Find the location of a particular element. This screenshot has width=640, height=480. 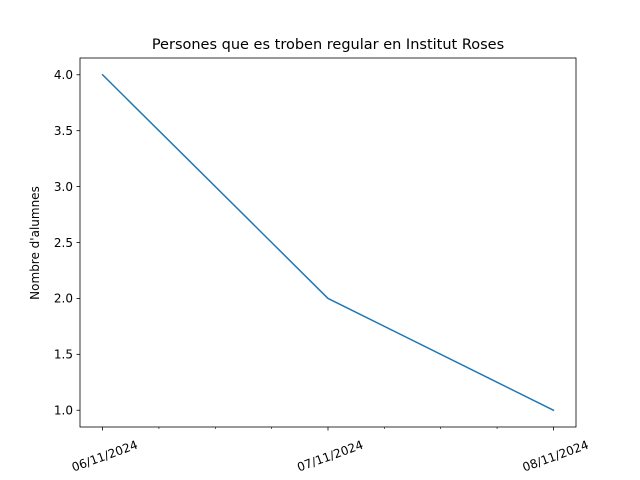

y-tick-label: 3.0 is located at coordinates (63, 187).